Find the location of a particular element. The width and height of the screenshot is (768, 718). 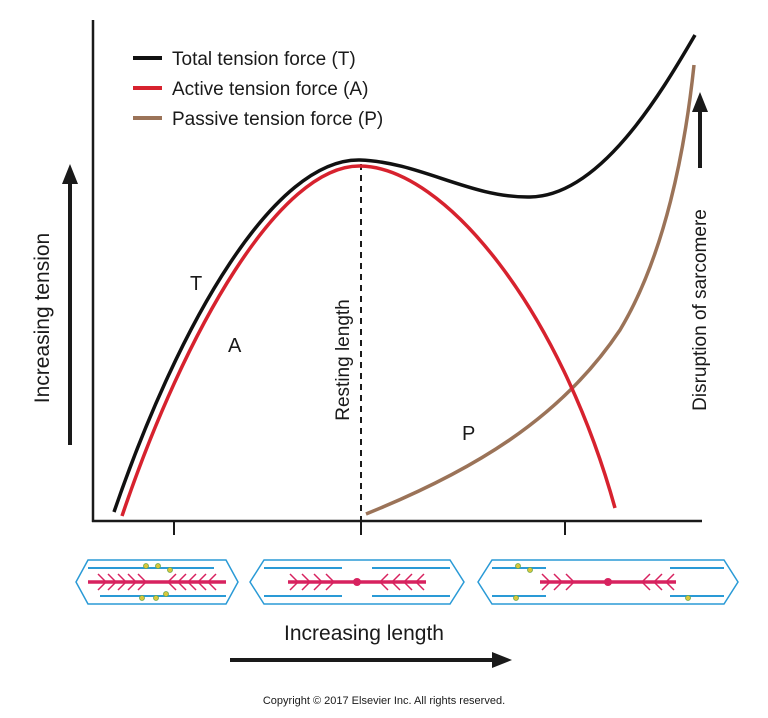

x-axis-arrowhead is located at coordinates (502, 660).